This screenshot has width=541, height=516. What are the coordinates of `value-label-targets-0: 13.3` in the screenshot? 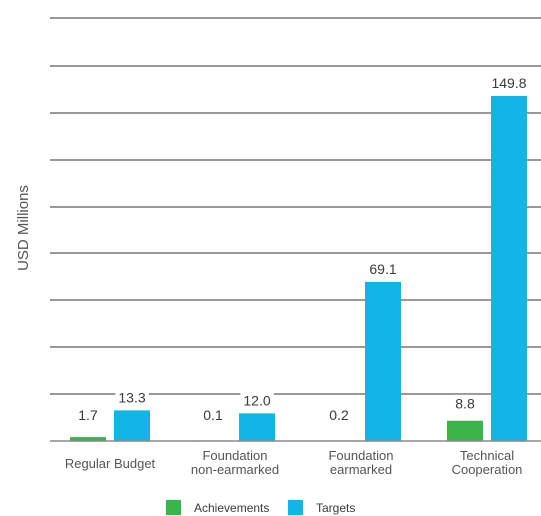 It's located at (131, 397).